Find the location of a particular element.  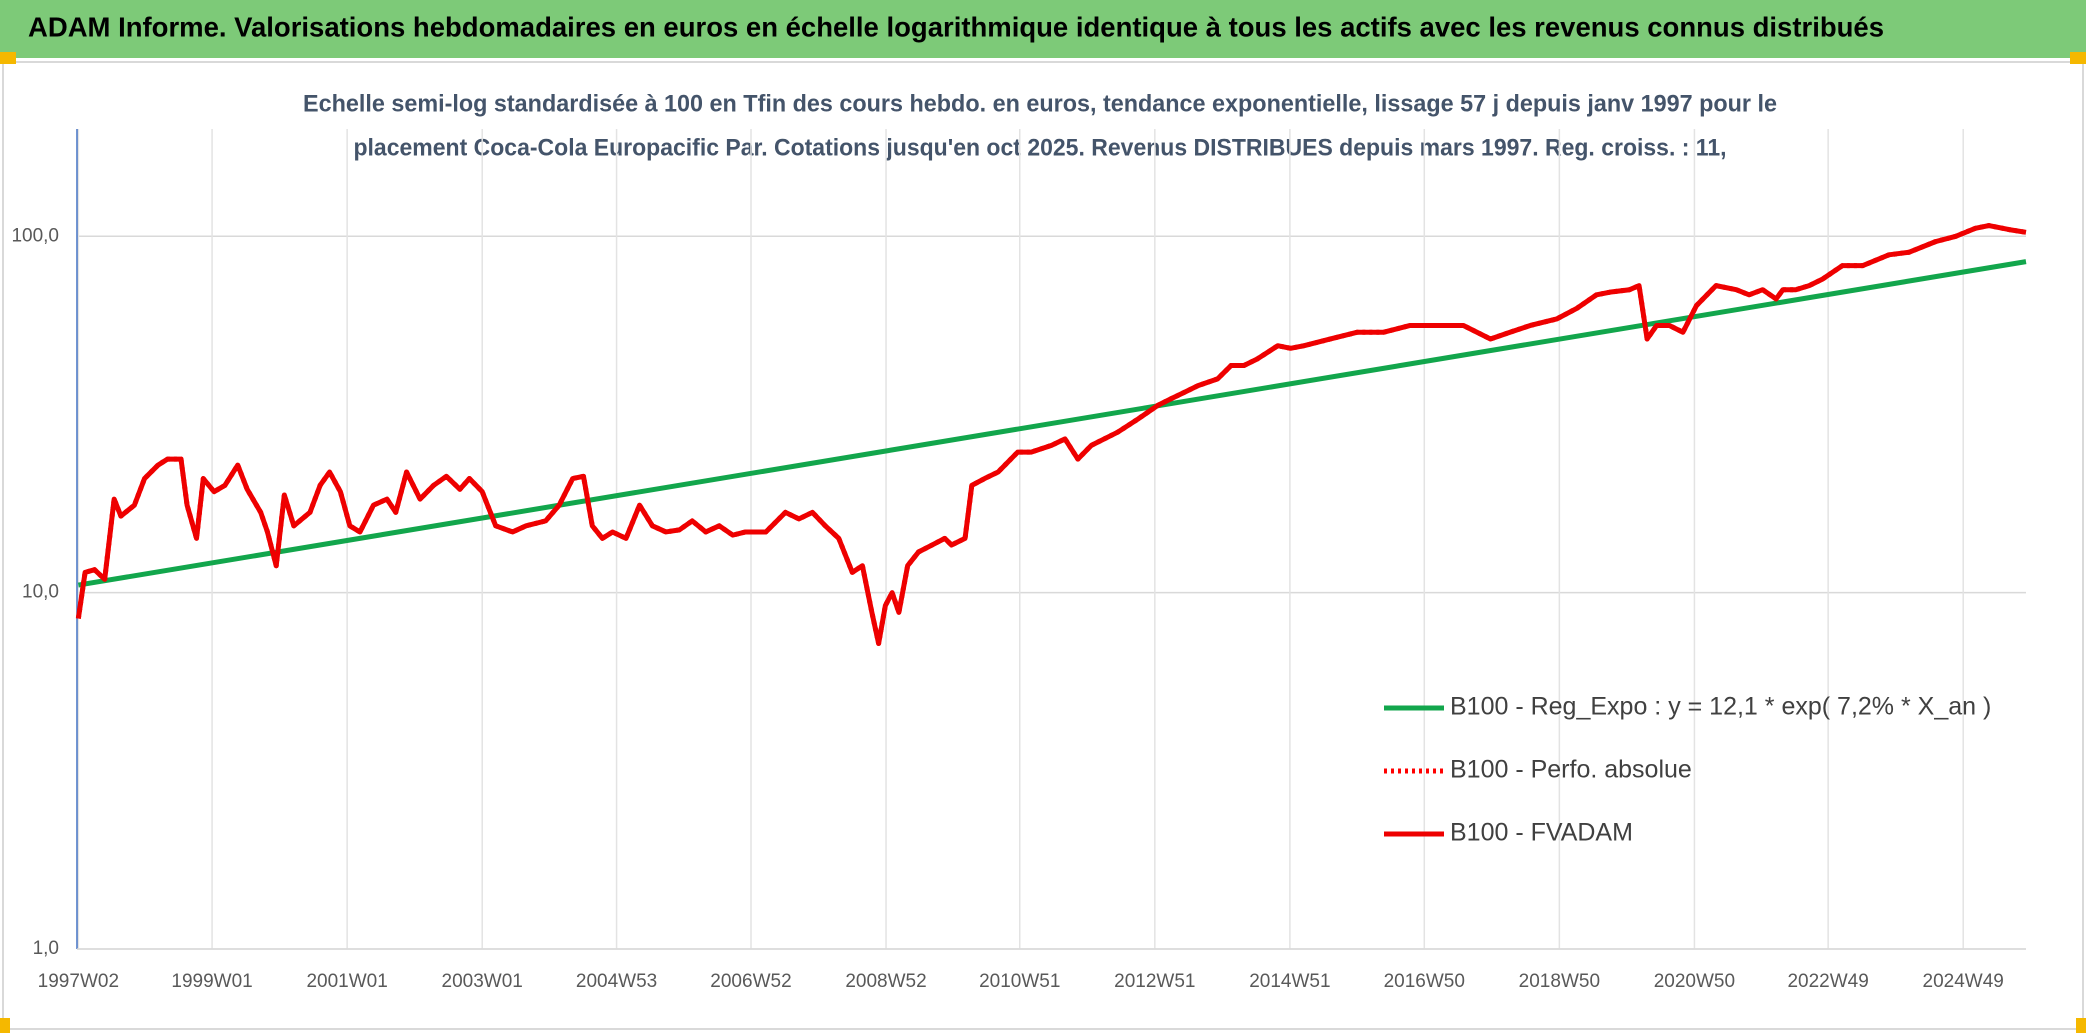

x-tick-label: 1997W02 is located at coordinates (78, 981).